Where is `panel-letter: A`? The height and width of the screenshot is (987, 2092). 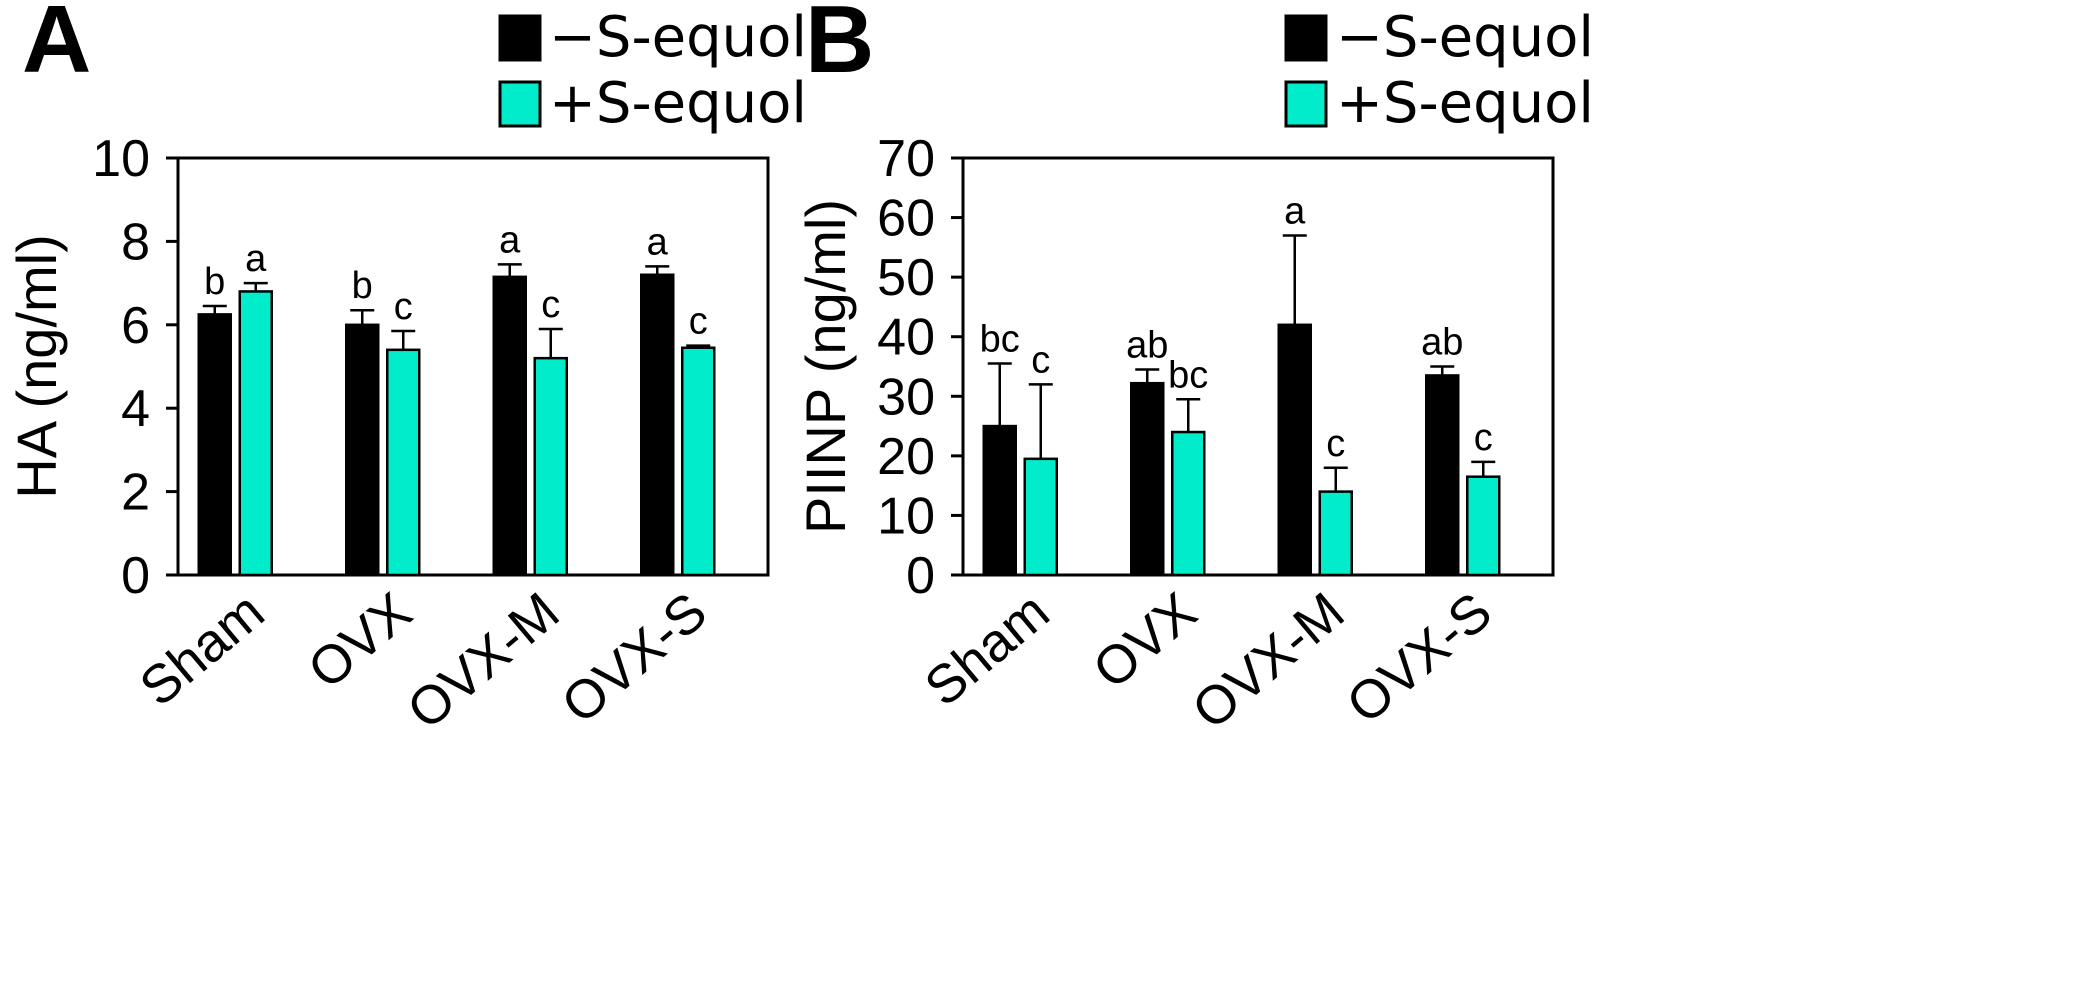 panel-letter: A is located at coordinates (56, 46).